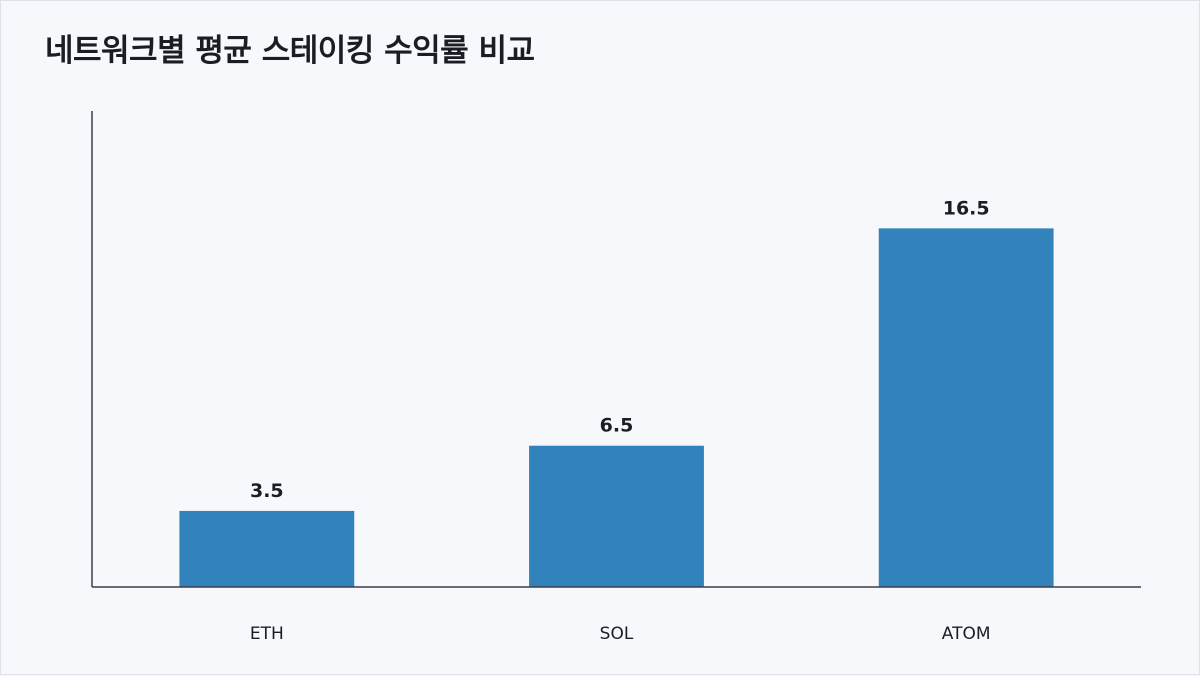  I want to click on bar-eth, so click(267, 548).